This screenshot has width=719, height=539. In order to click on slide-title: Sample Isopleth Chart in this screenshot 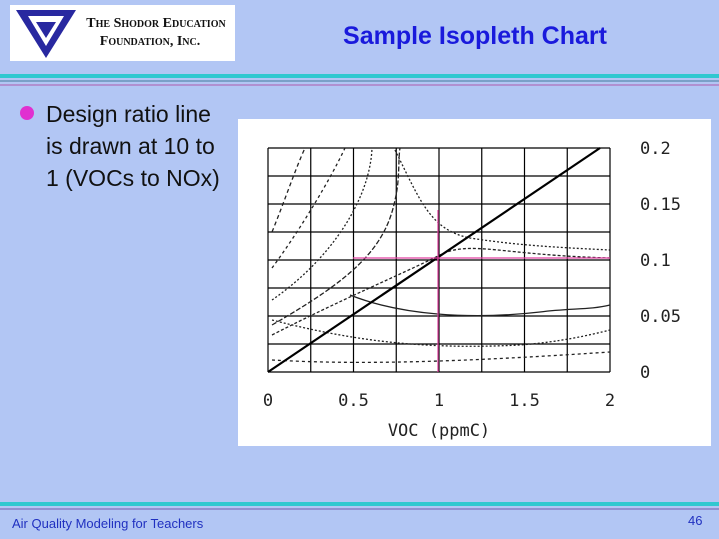, I will do `click(475, 36)`.